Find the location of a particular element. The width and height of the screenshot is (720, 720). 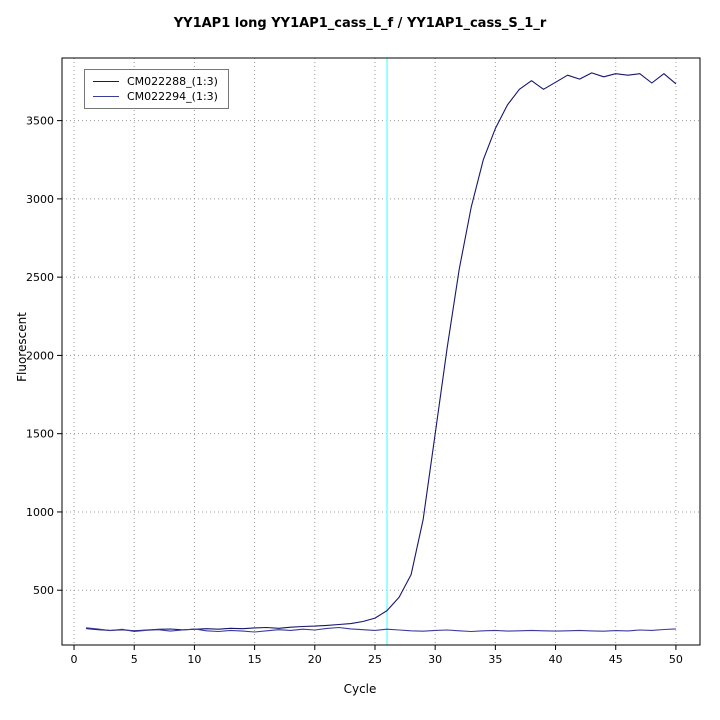

legend-label: CM022294_(1:3) is located at coordinates (172, 96).